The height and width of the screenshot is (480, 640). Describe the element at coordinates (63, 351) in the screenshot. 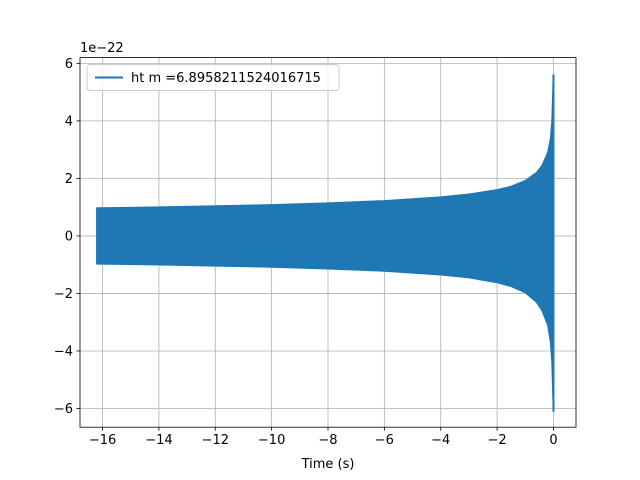

I see `y-tick-label: −4` at that location.